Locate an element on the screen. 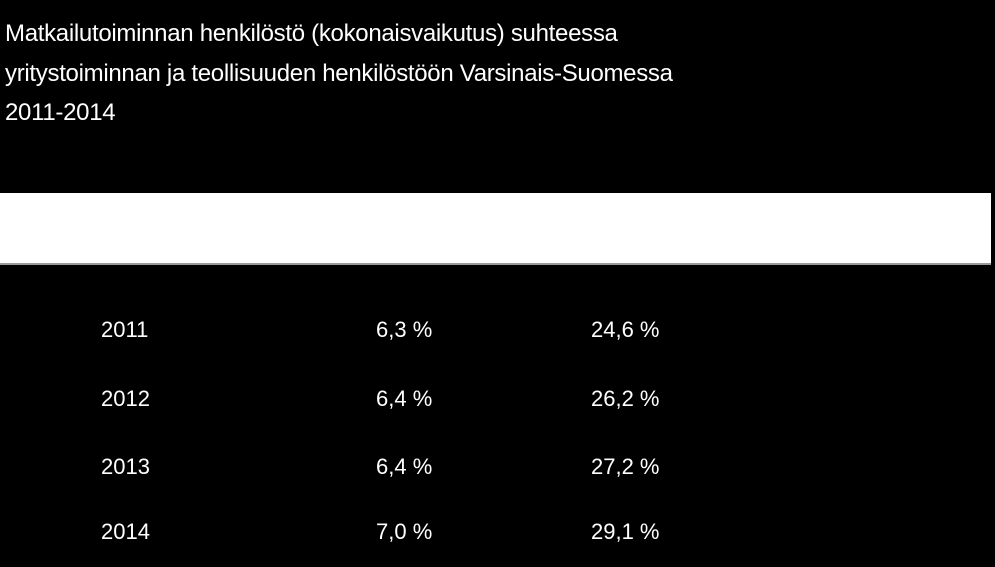 This screenshot has height=567, width=995. table-cell: 2013 is located at coordinates (125, 466).